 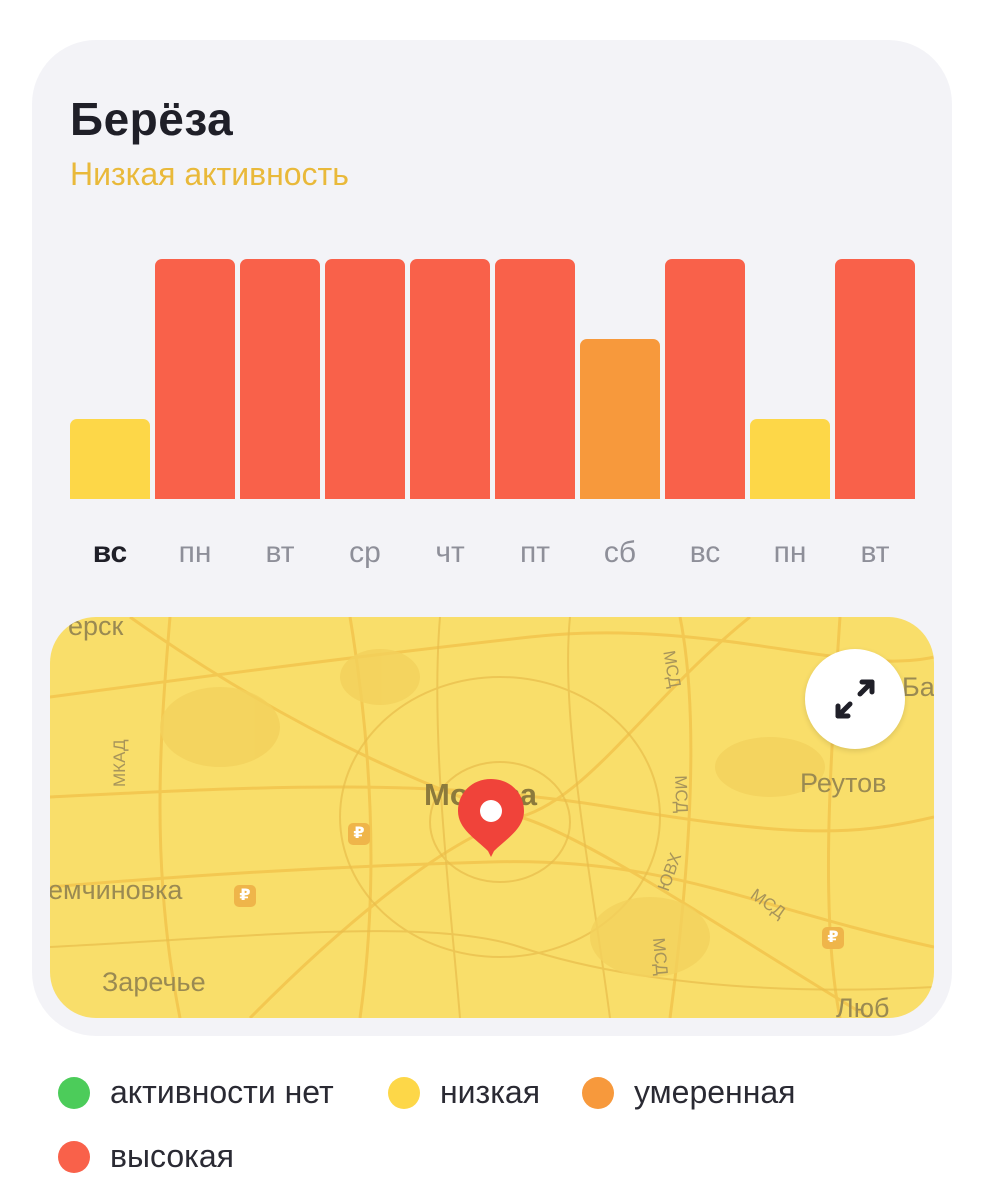 What do you see at coordinates (620, 552) in the screenshot?
I see `chart-tick-label: сб` at bounding box center [620, 552].